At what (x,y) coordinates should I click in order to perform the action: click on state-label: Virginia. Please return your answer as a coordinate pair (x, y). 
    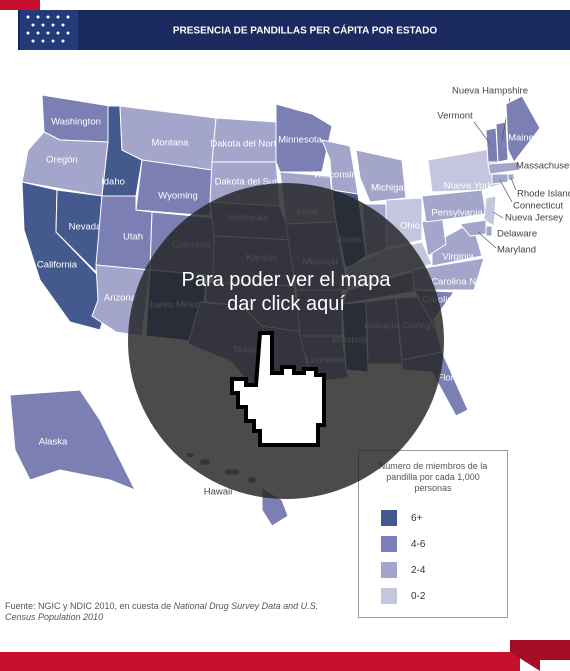
    Looking at the image, I should click on (458, 257).